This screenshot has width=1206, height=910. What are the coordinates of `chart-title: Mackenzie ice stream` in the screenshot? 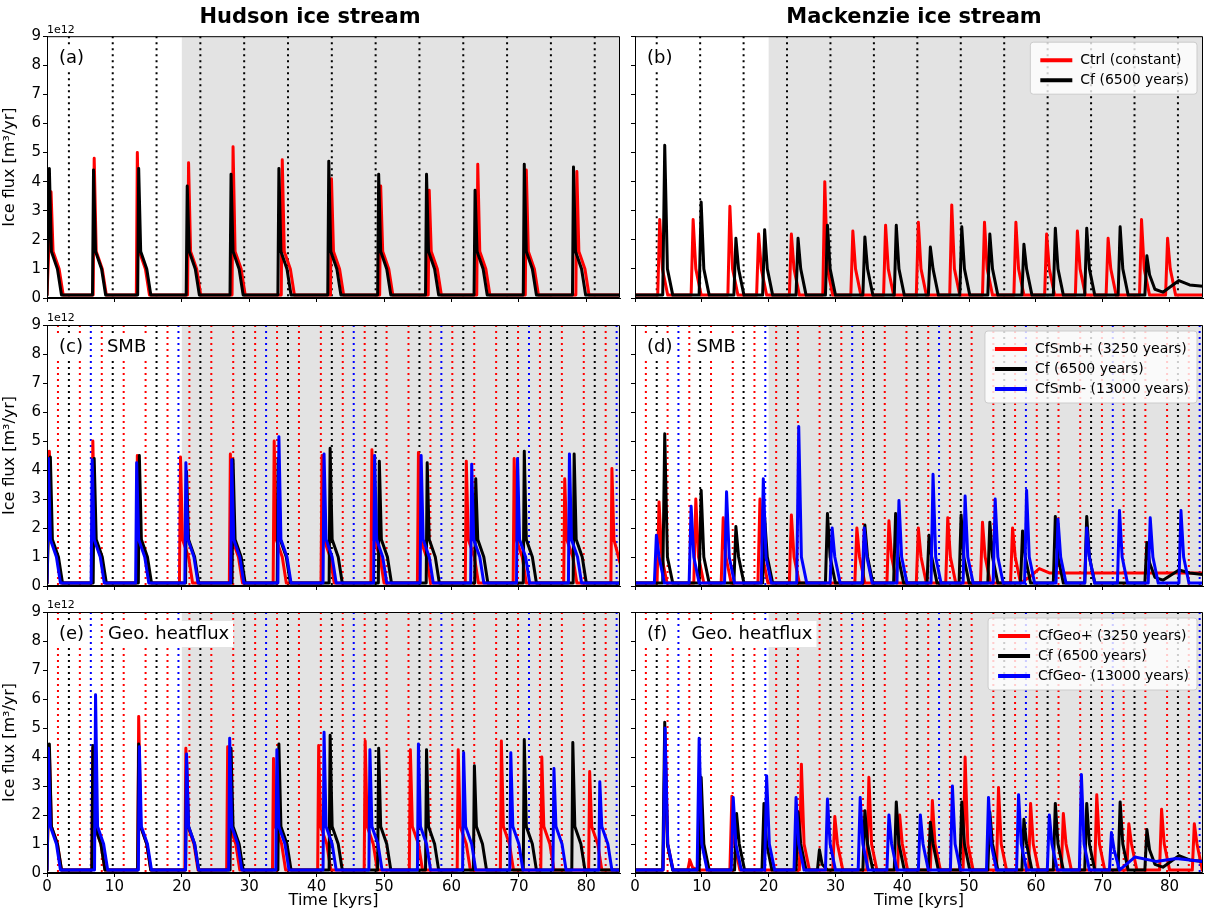 It's located at (914, 16).